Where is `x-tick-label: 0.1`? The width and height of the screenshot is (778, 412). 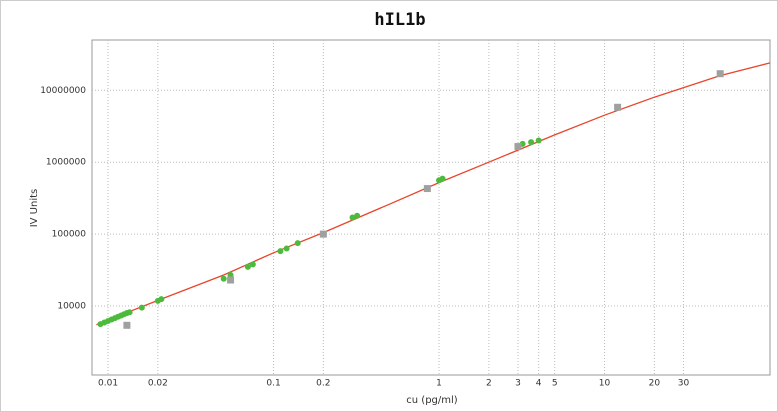
x-tick-label: 0.1 is located at coordinates (273, 384).